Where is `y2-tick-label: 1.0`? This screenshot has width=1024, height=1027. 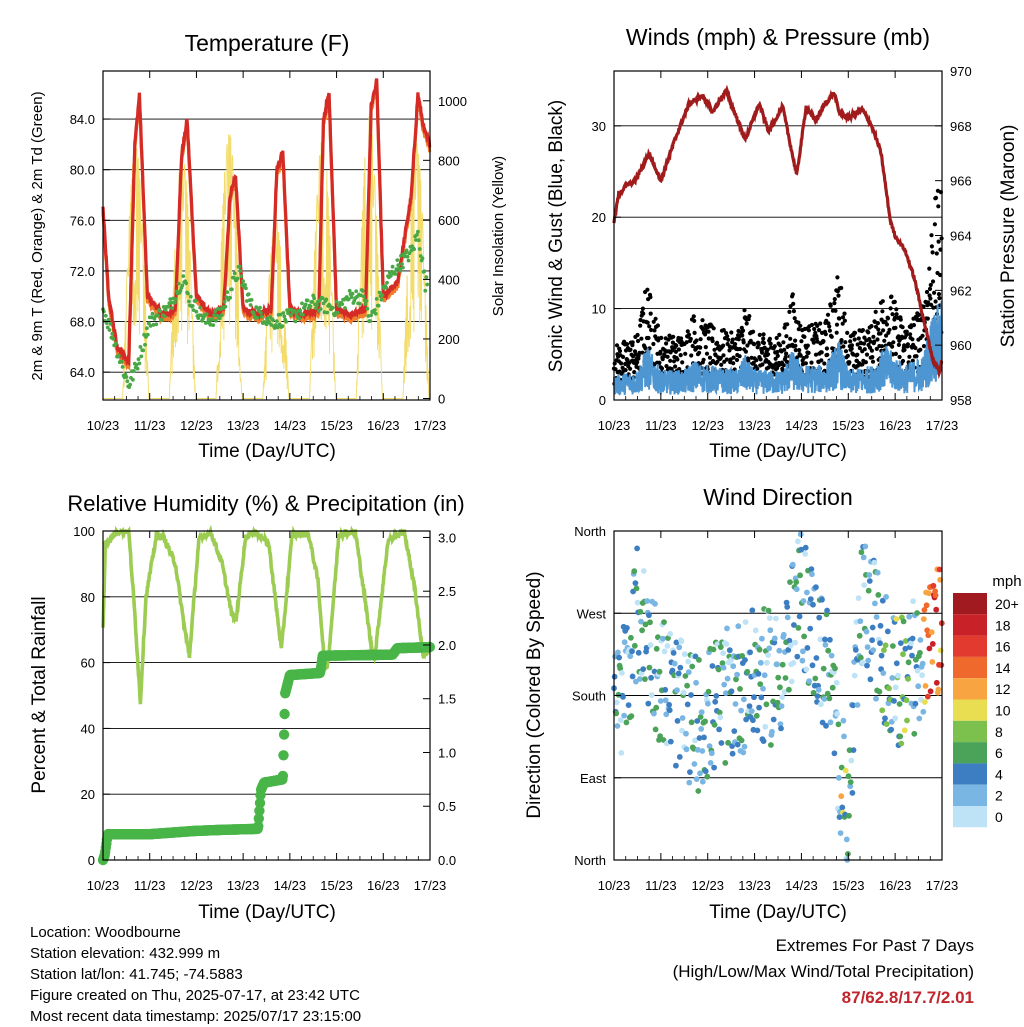
y2-tick-label: 1.0 is located at coordinates (447, 752).